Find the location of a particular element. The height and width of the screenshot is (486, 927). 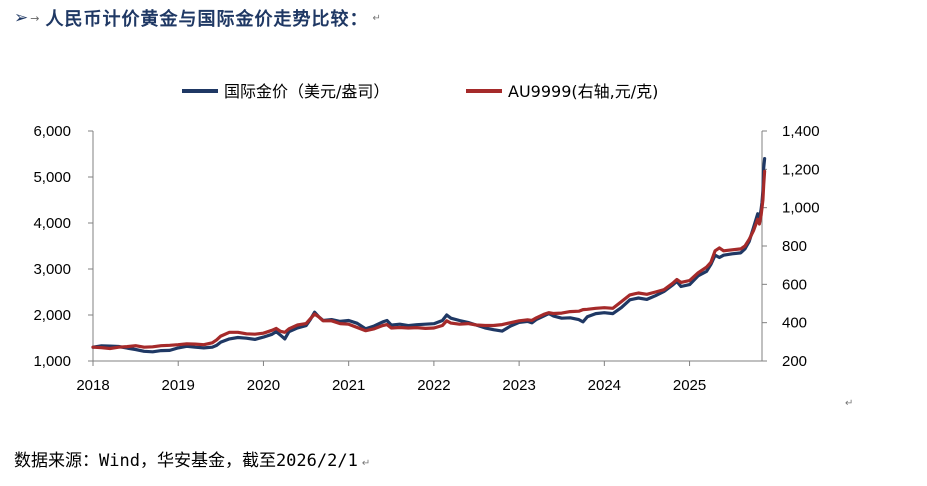

x-tick-label: 2018 is located at coordinates (92, 385).